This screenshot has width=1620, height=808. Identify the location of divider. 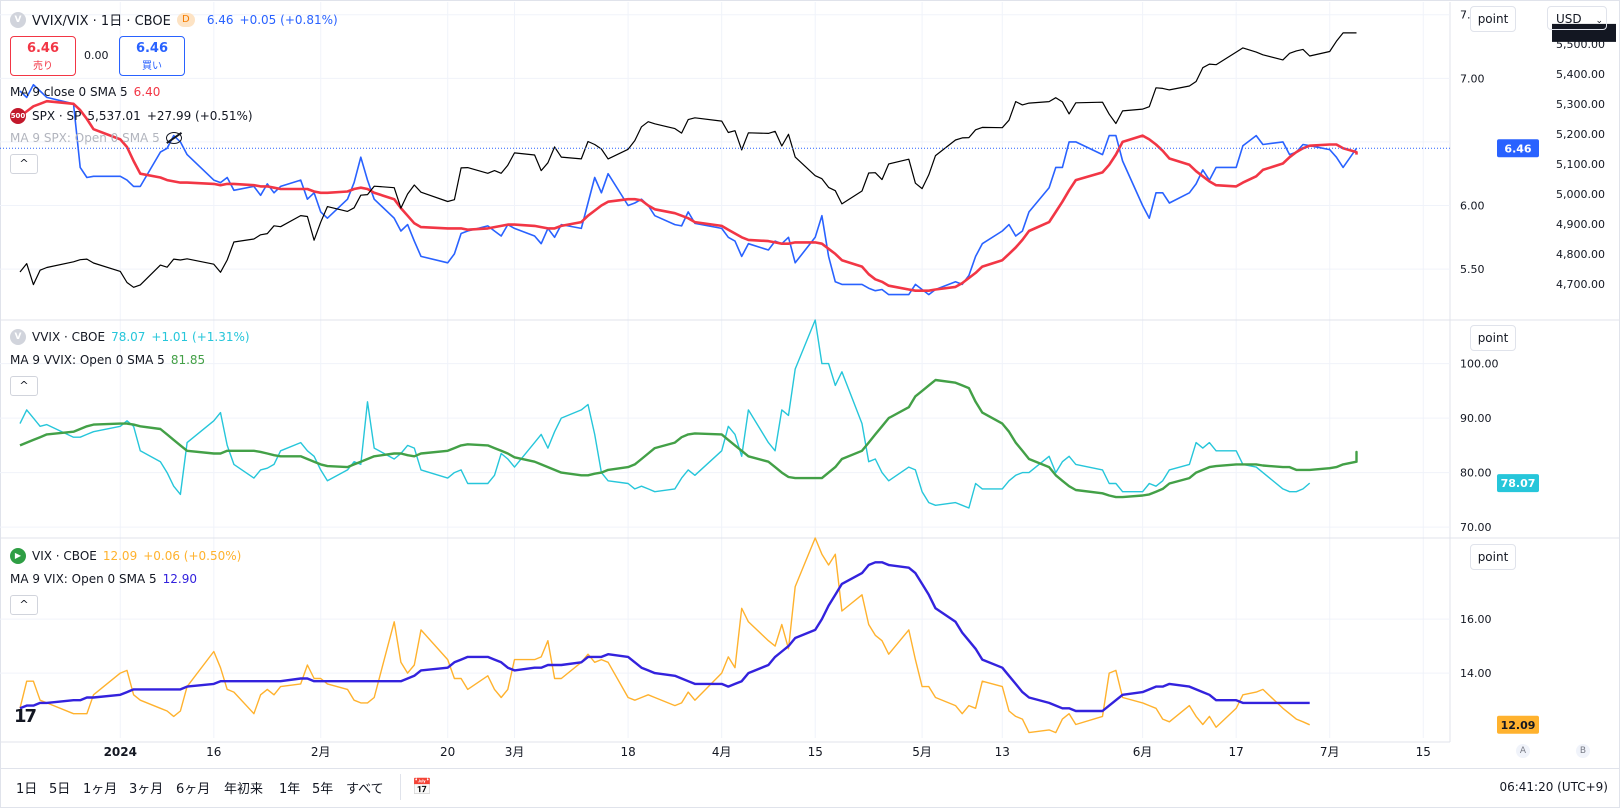
(400, 787).